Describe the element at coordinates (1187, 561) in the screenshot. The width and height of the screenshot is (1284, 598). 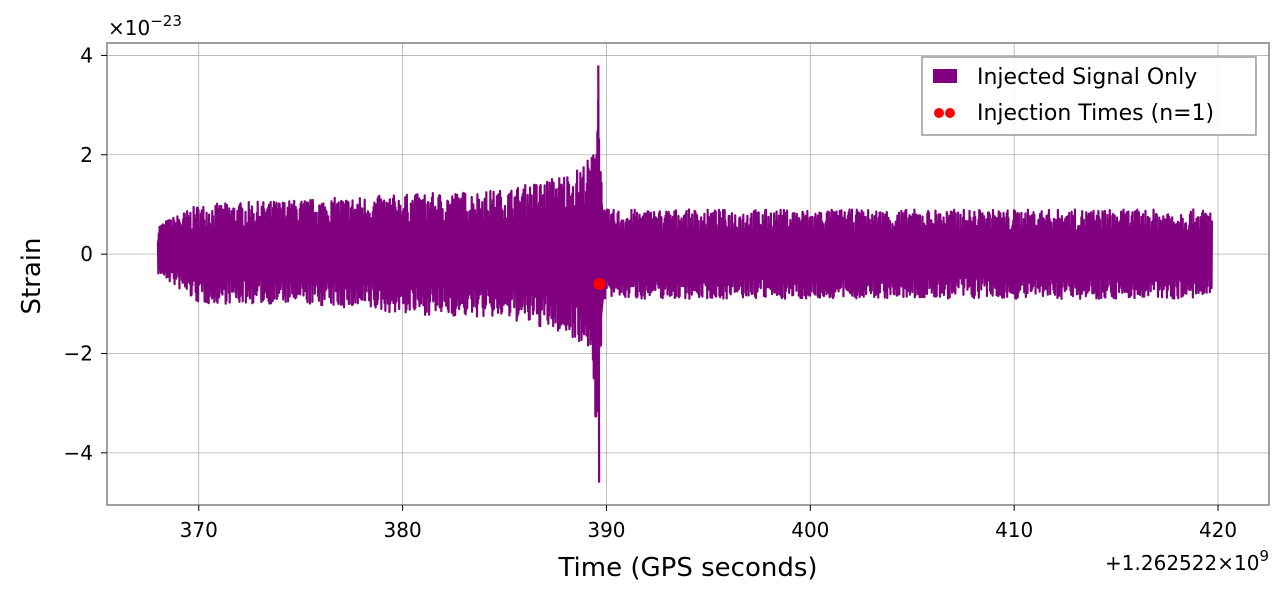
I see `x-offset-label: +1.262522×109` at that location.